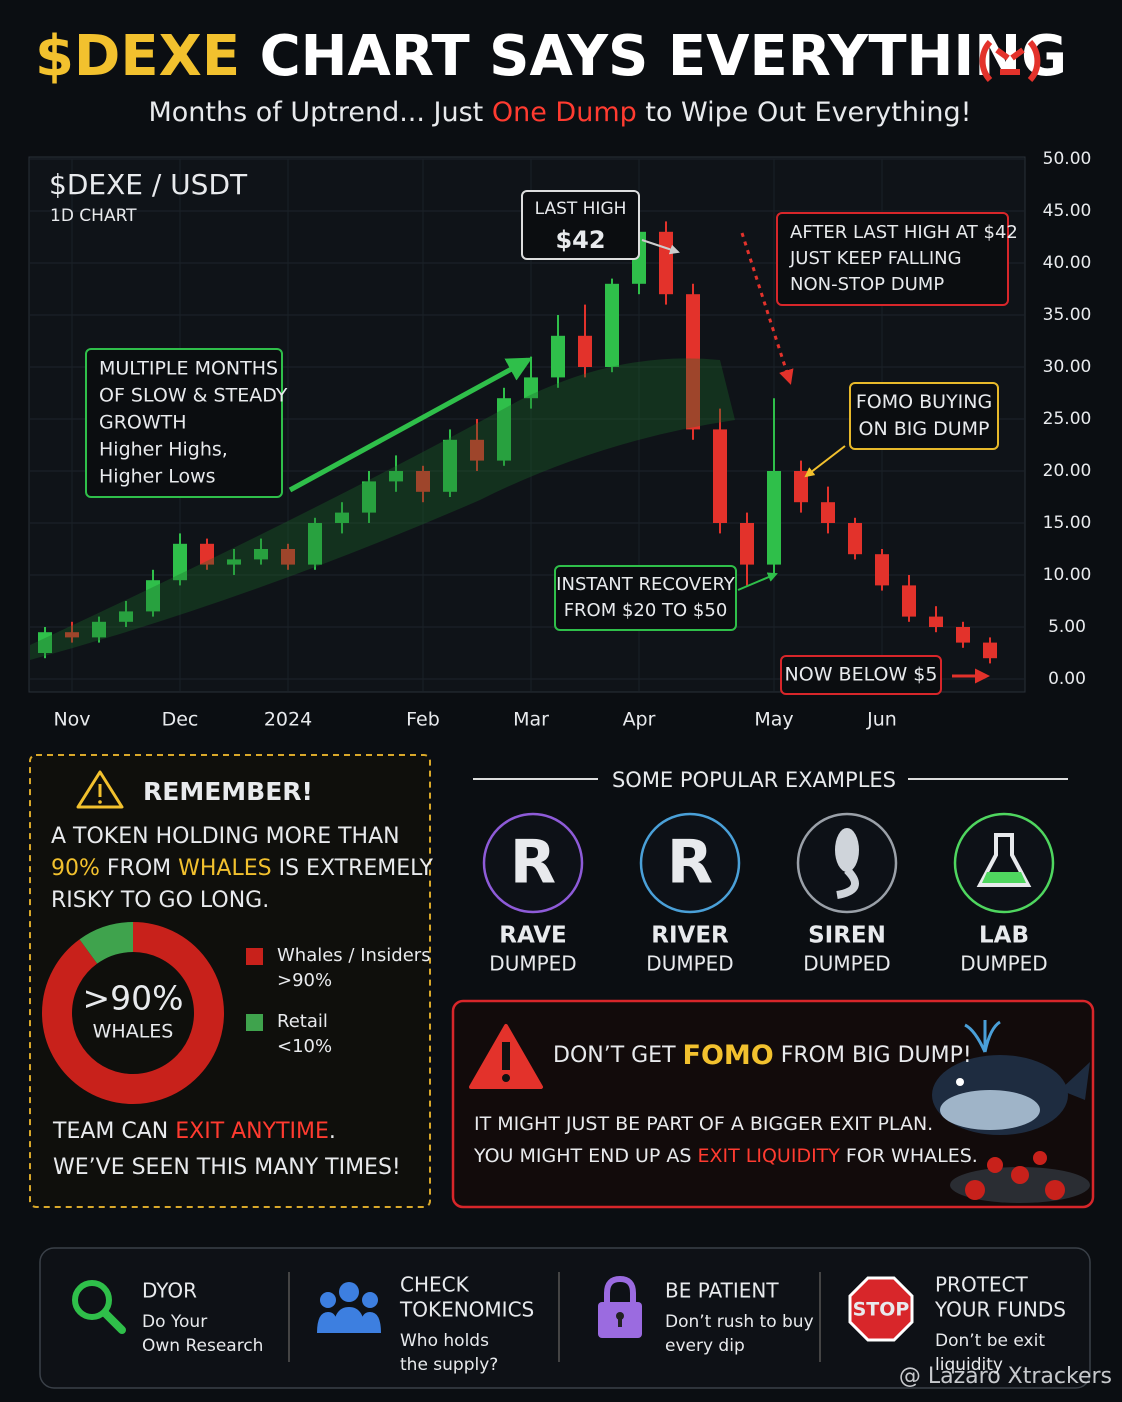  I want to click on legend-name: Whales / Insiders, so click(354, 955).